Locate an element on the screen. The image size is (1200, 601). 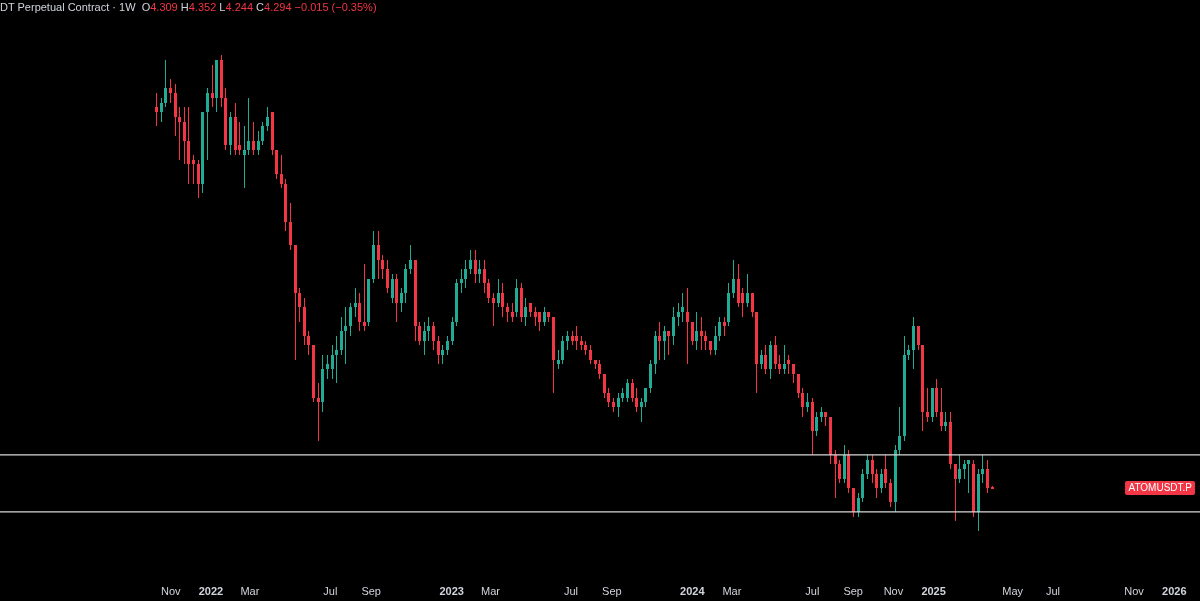
x-tick-label: 2026 is located at coordinates (1174, 591).